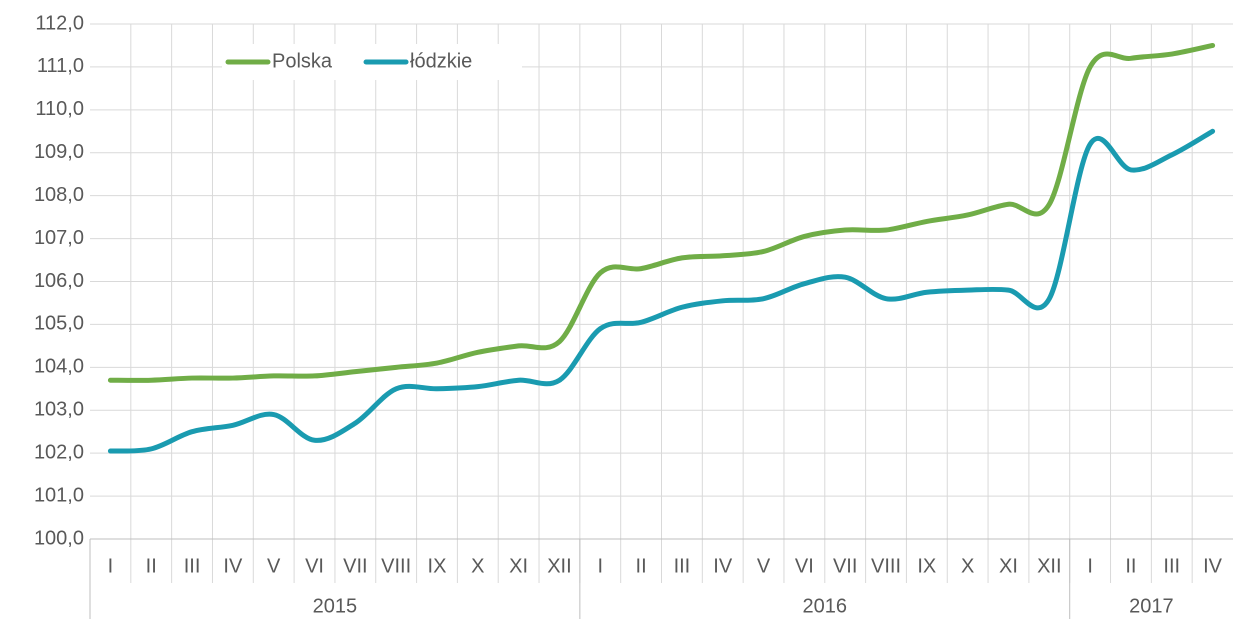  Describe the element at coordinates (825, 606) in the screenshot. I see `group-label: 2016` at that location.